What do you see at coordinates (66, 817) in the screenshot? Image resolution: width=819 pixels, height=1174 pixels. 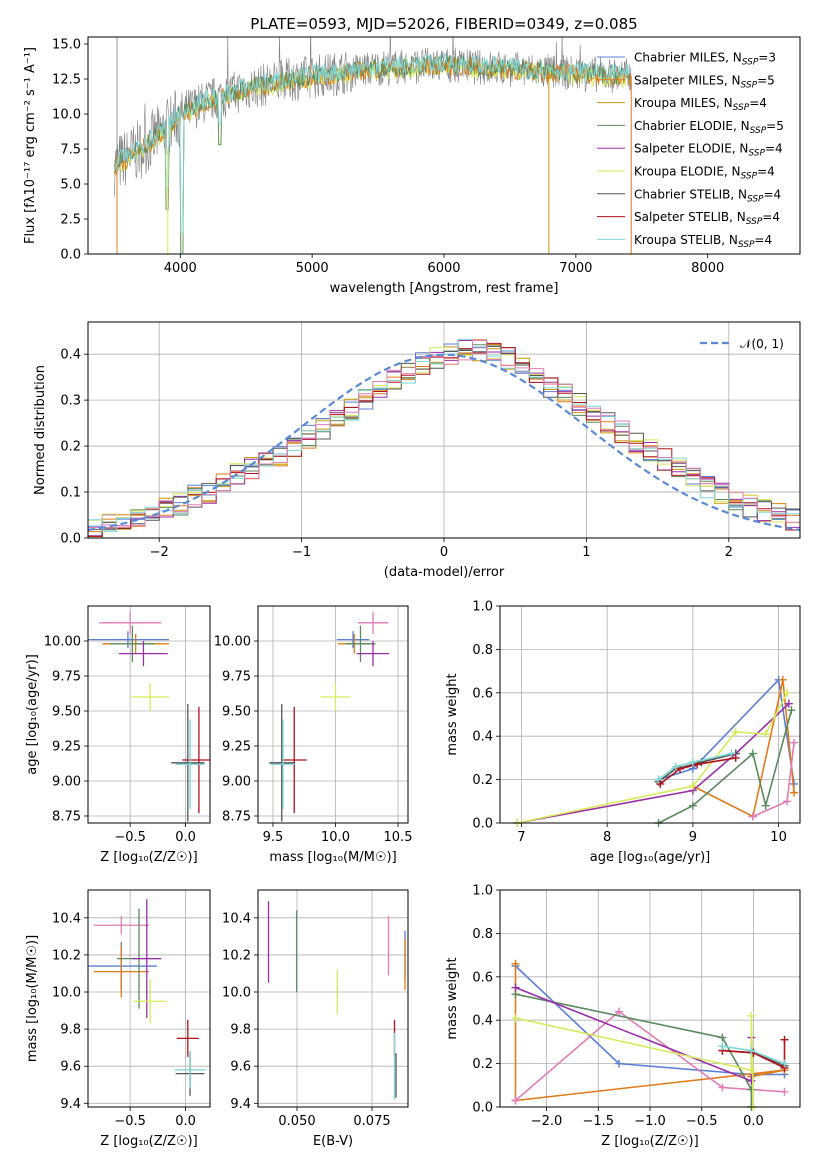 I see `y-tick-label: 8.75` at bounding box center [66, 817].